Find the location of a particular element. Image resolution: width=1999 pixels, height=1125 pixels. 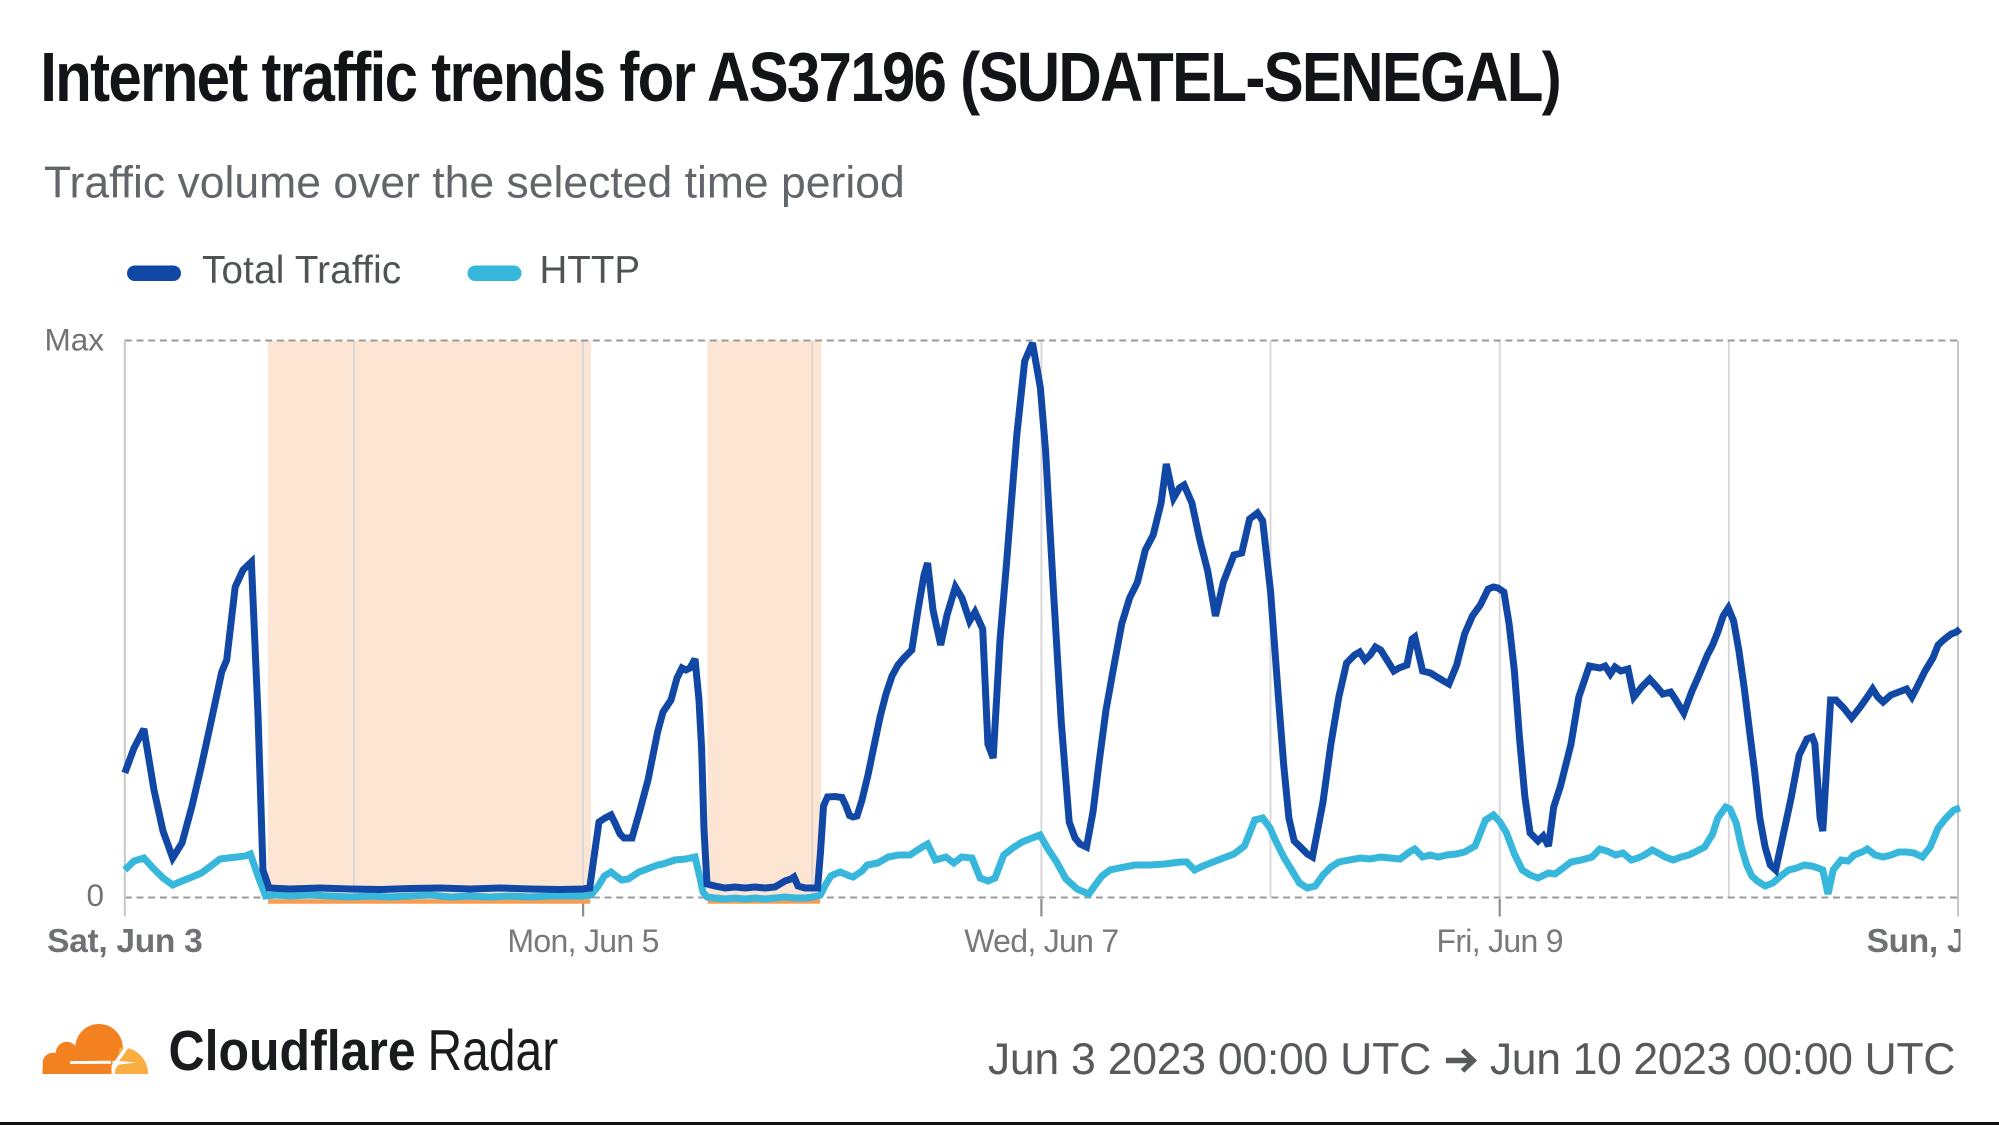

svg-text: Fri, Jun 9 is located at coordinates (1500, 941).